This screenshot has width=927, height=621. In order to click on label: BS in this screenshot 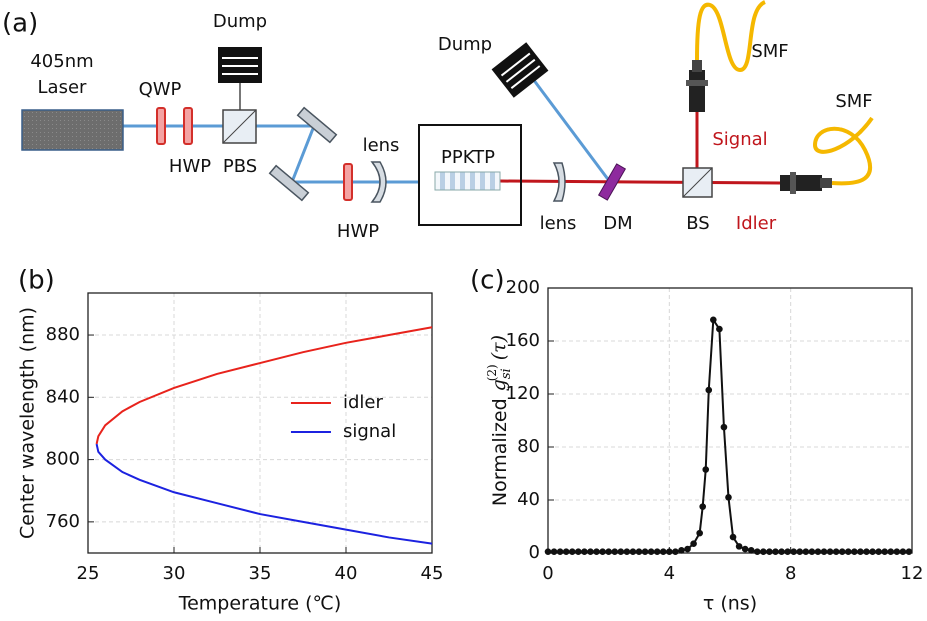, I will do `click(697, 223)`.